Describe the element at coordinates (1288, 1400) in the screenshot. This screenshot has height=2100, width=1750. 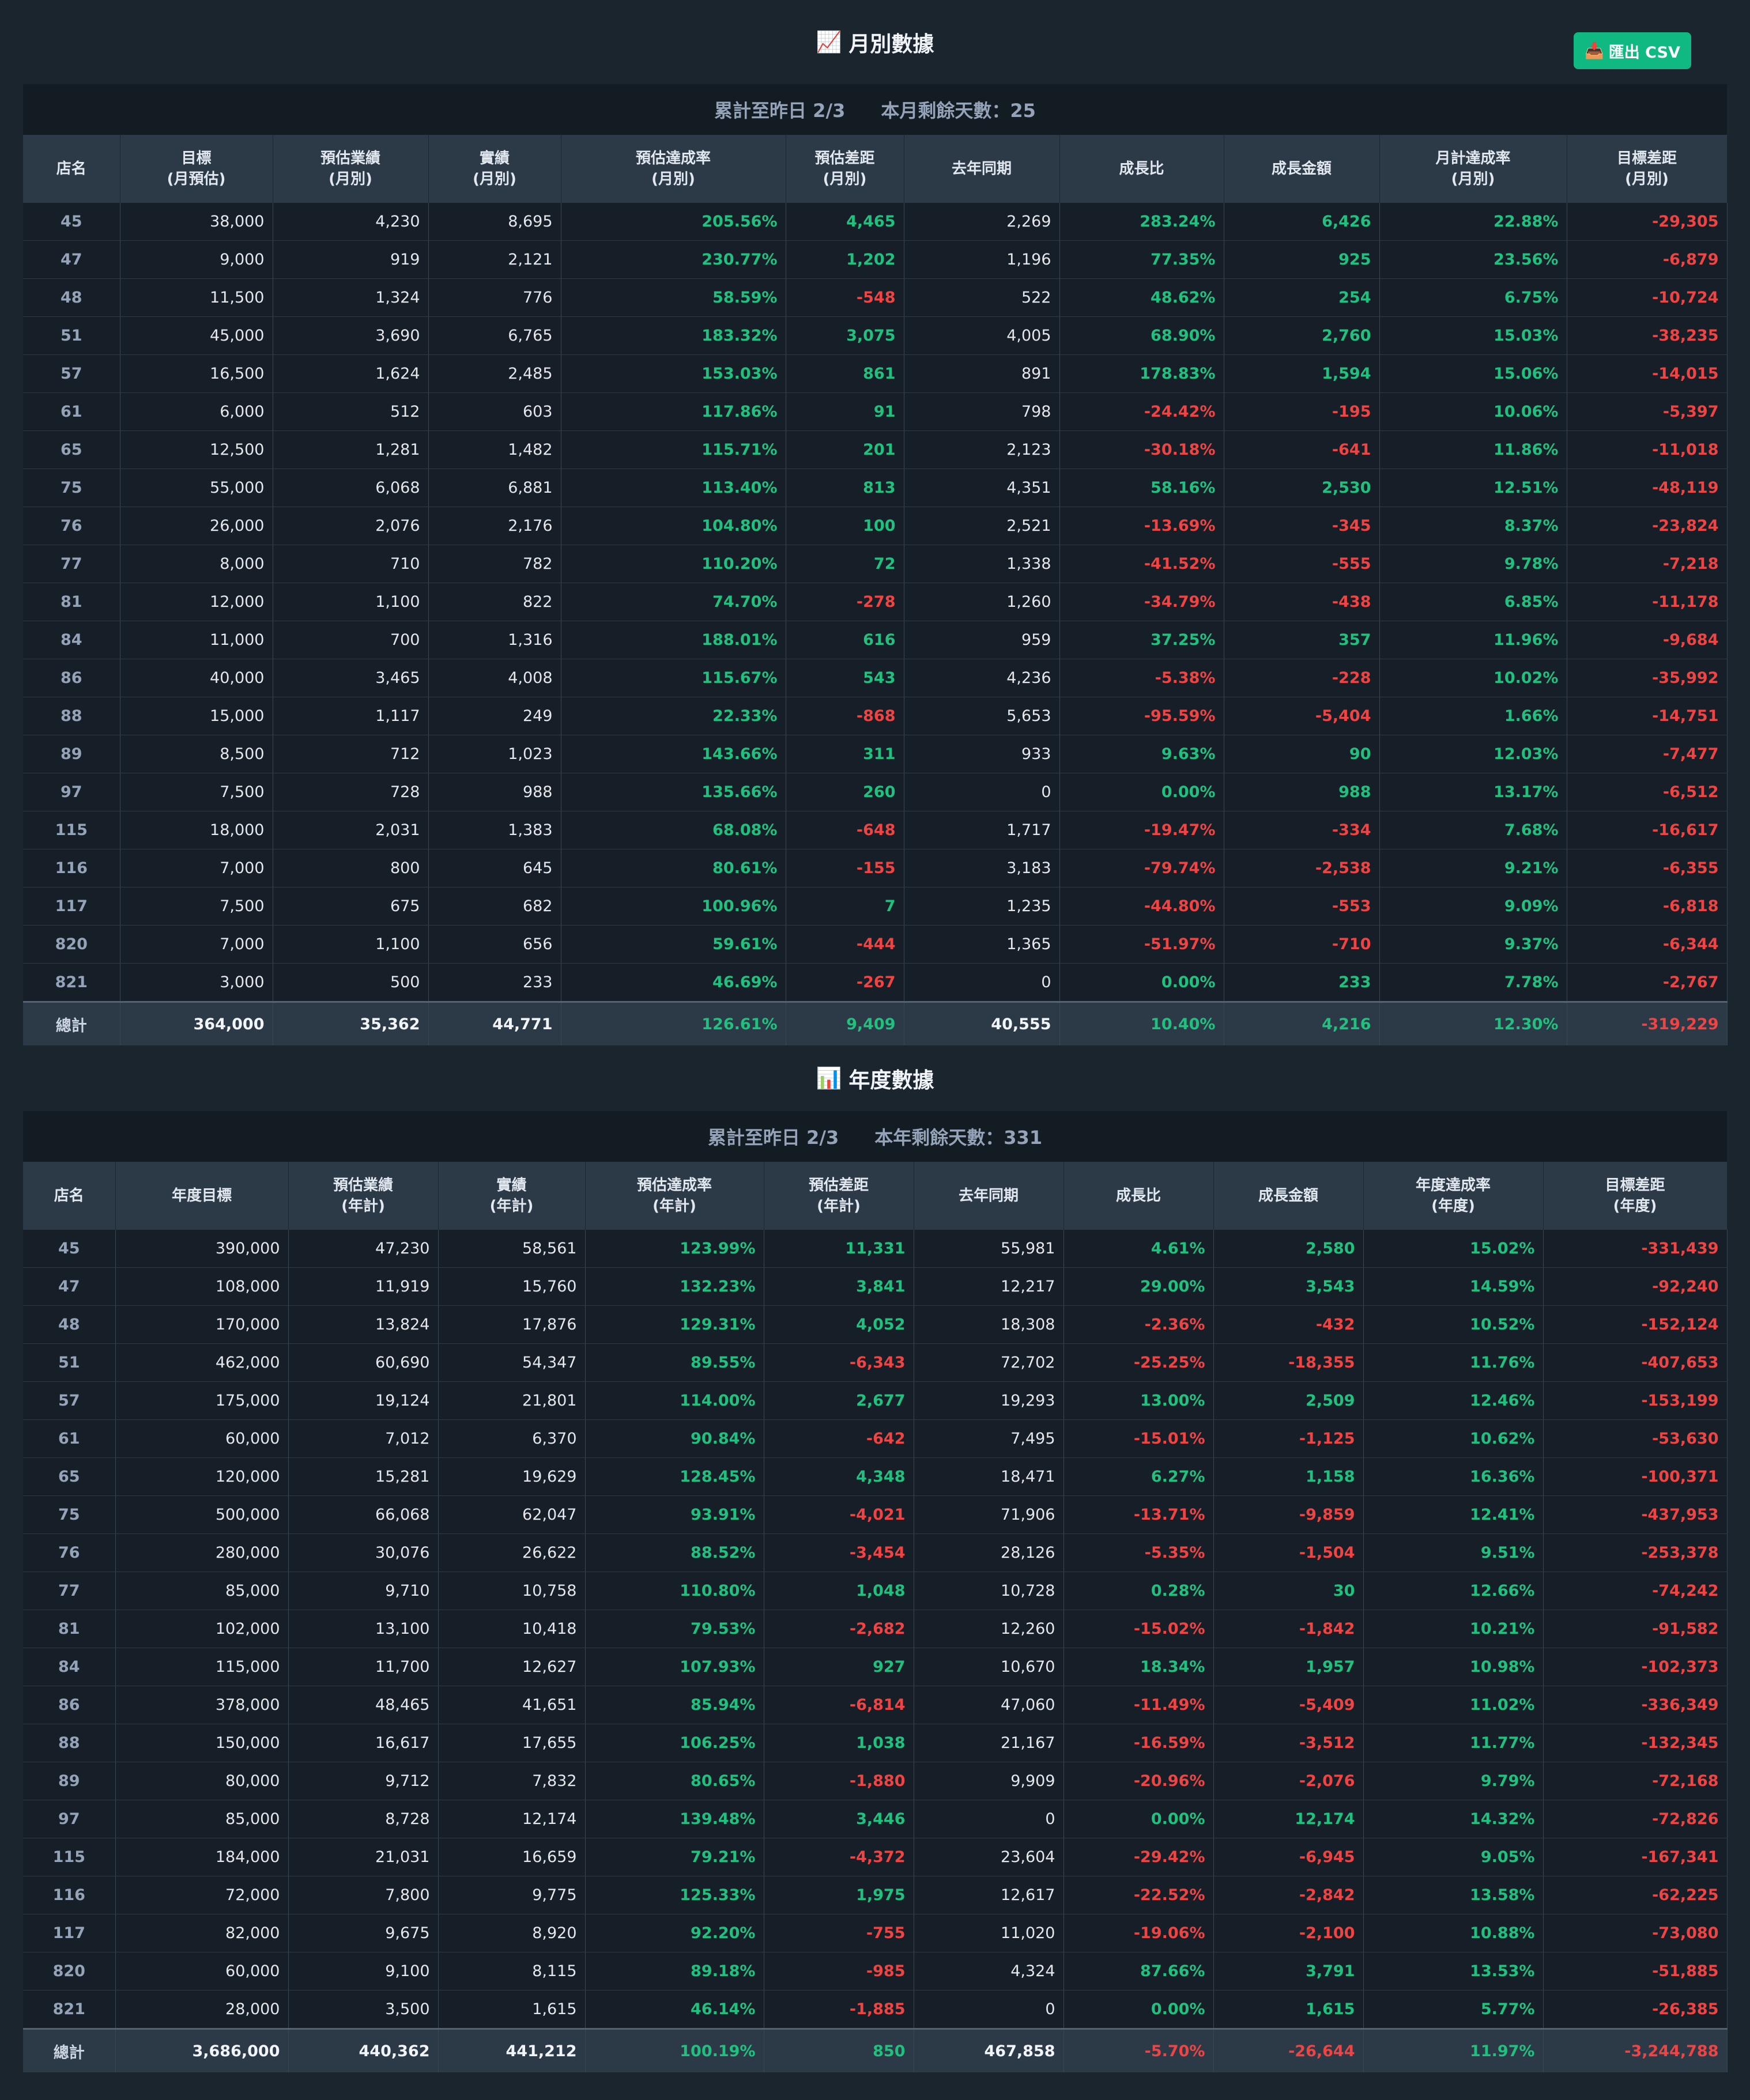
I see `table-cell: 2,509` at that location.